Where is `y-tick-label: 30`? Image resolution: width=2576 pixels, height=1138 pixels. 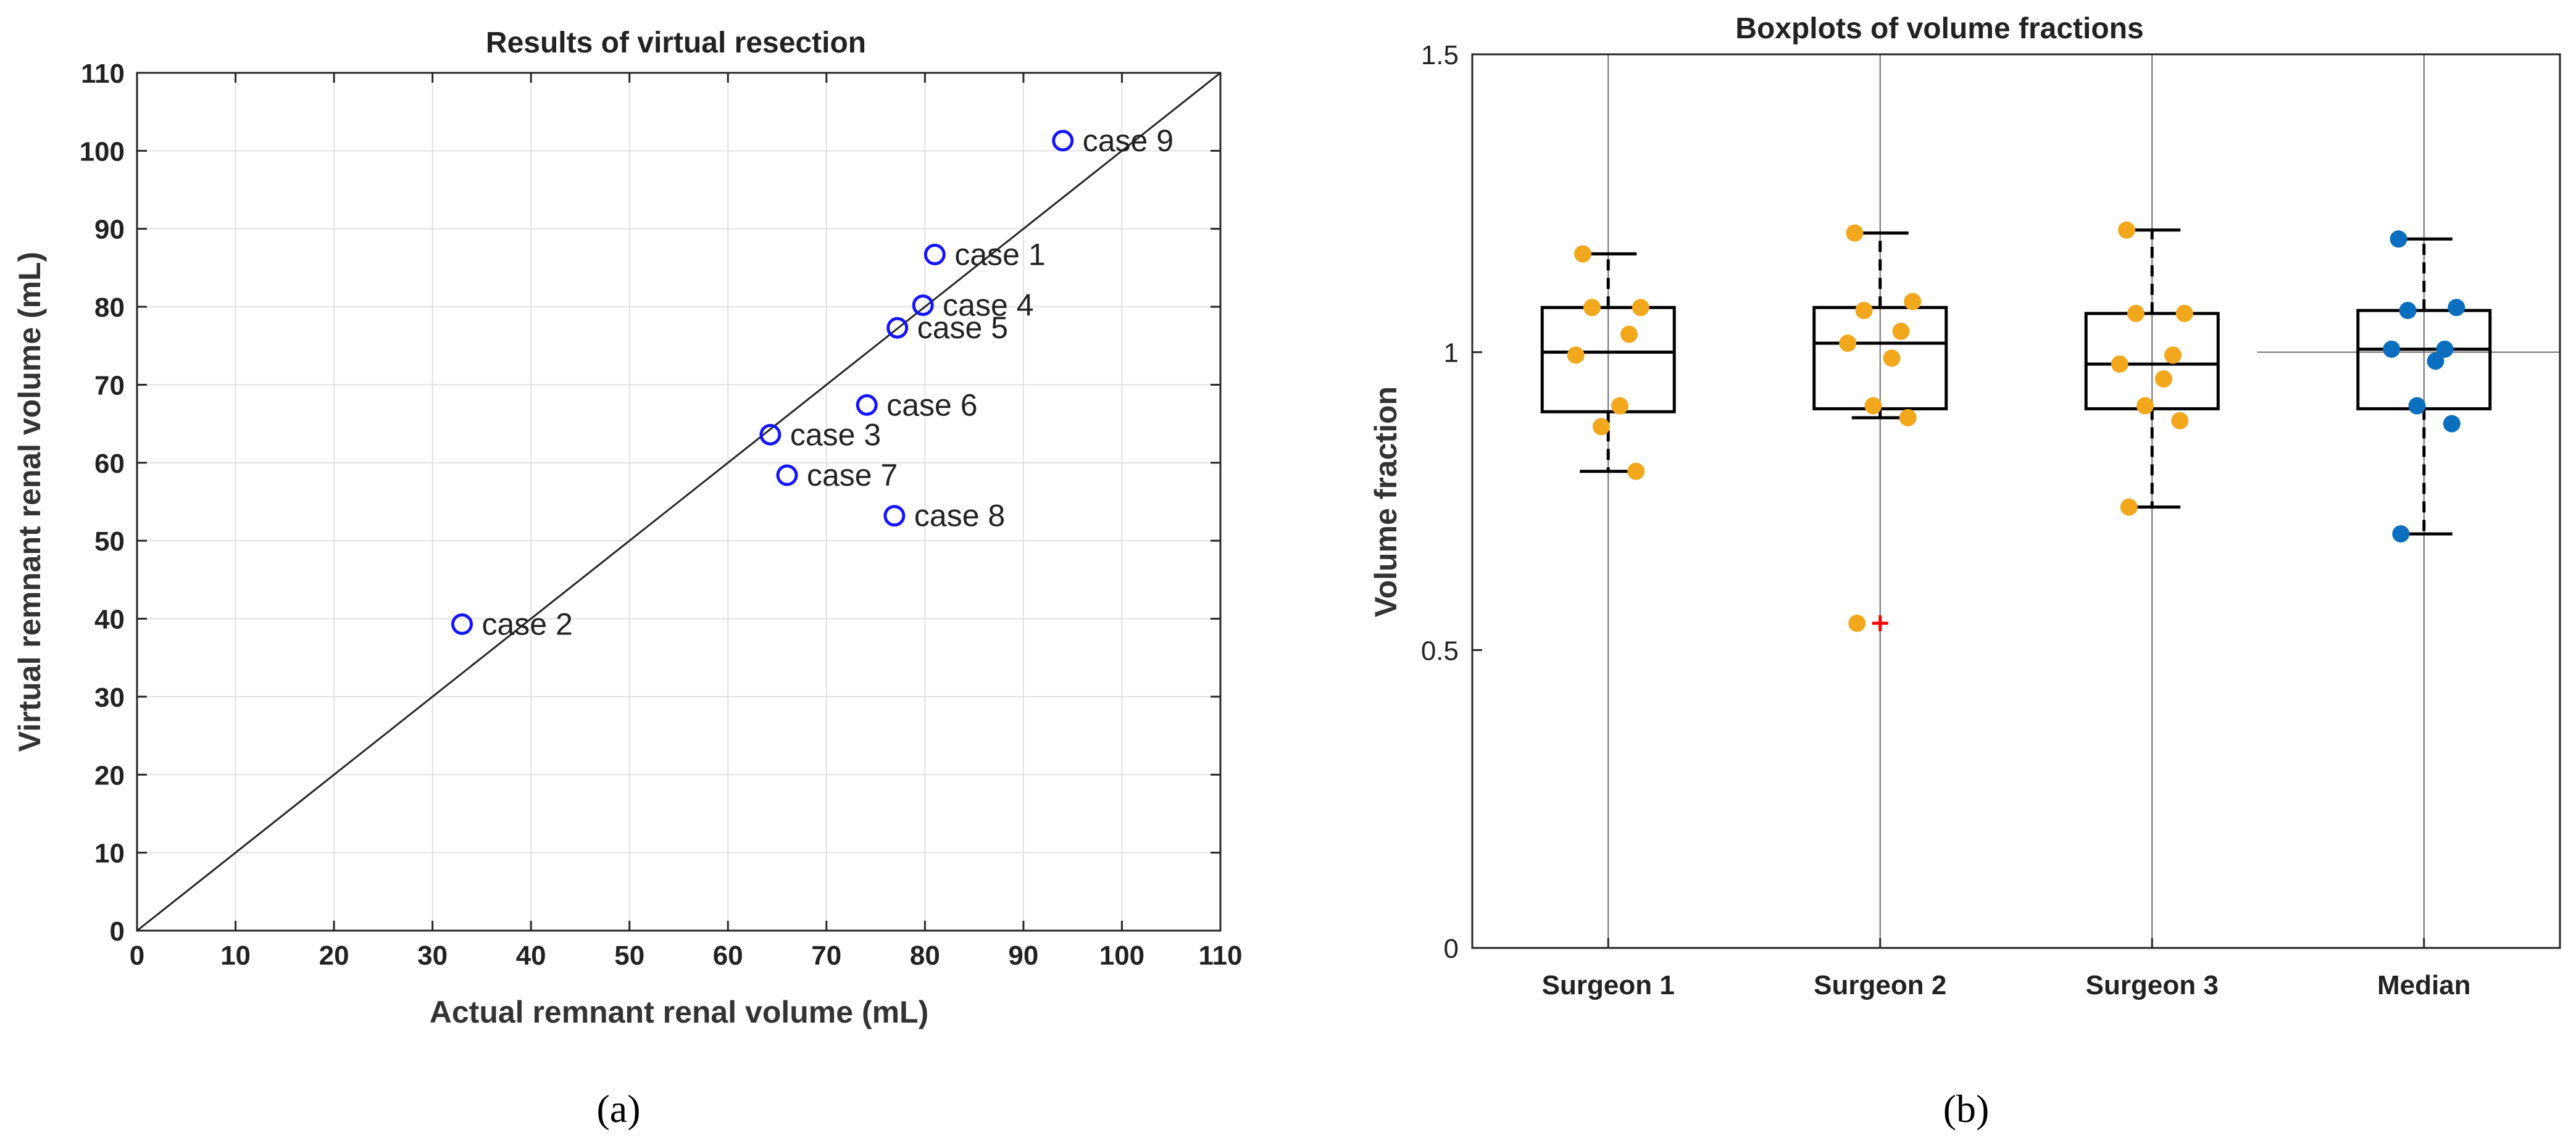
y-tick-label: 30 is located at coordinates (109, 698).